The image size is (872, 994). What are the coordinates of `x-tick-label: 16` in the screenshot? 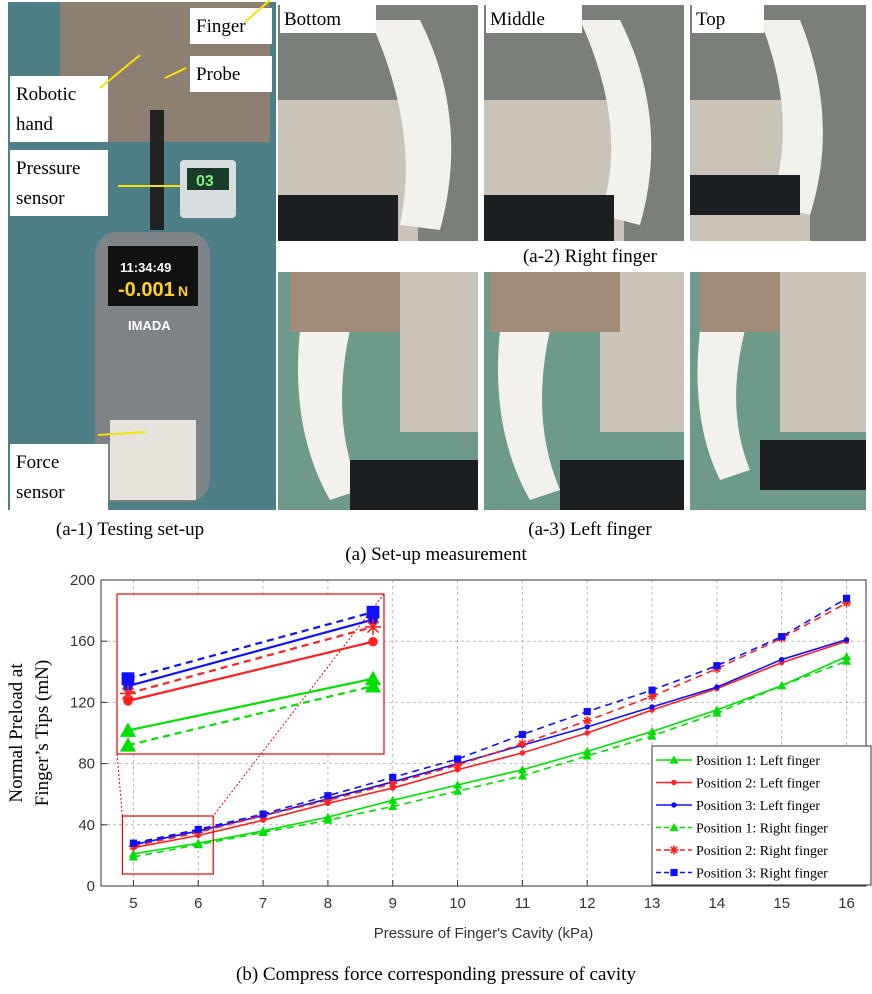 It's located at (846, 903).